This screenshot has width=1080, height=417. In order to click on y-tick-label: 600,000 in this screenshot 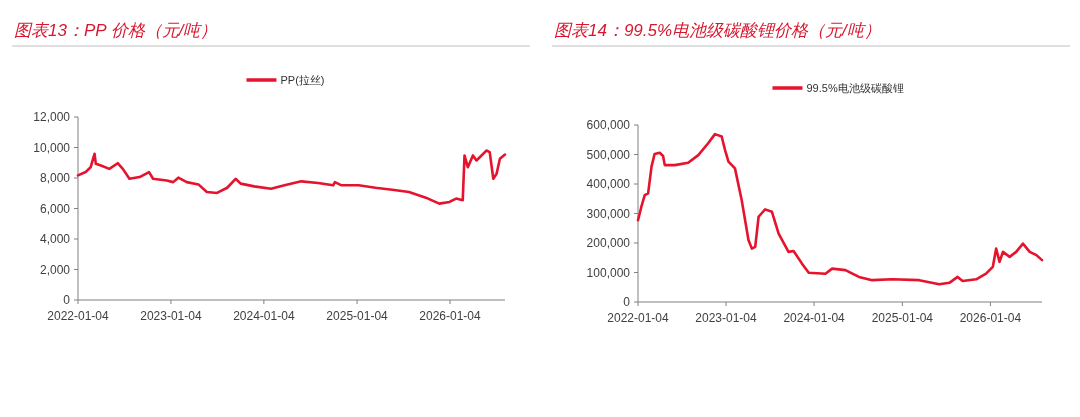, I will do `click(608, 125)`.